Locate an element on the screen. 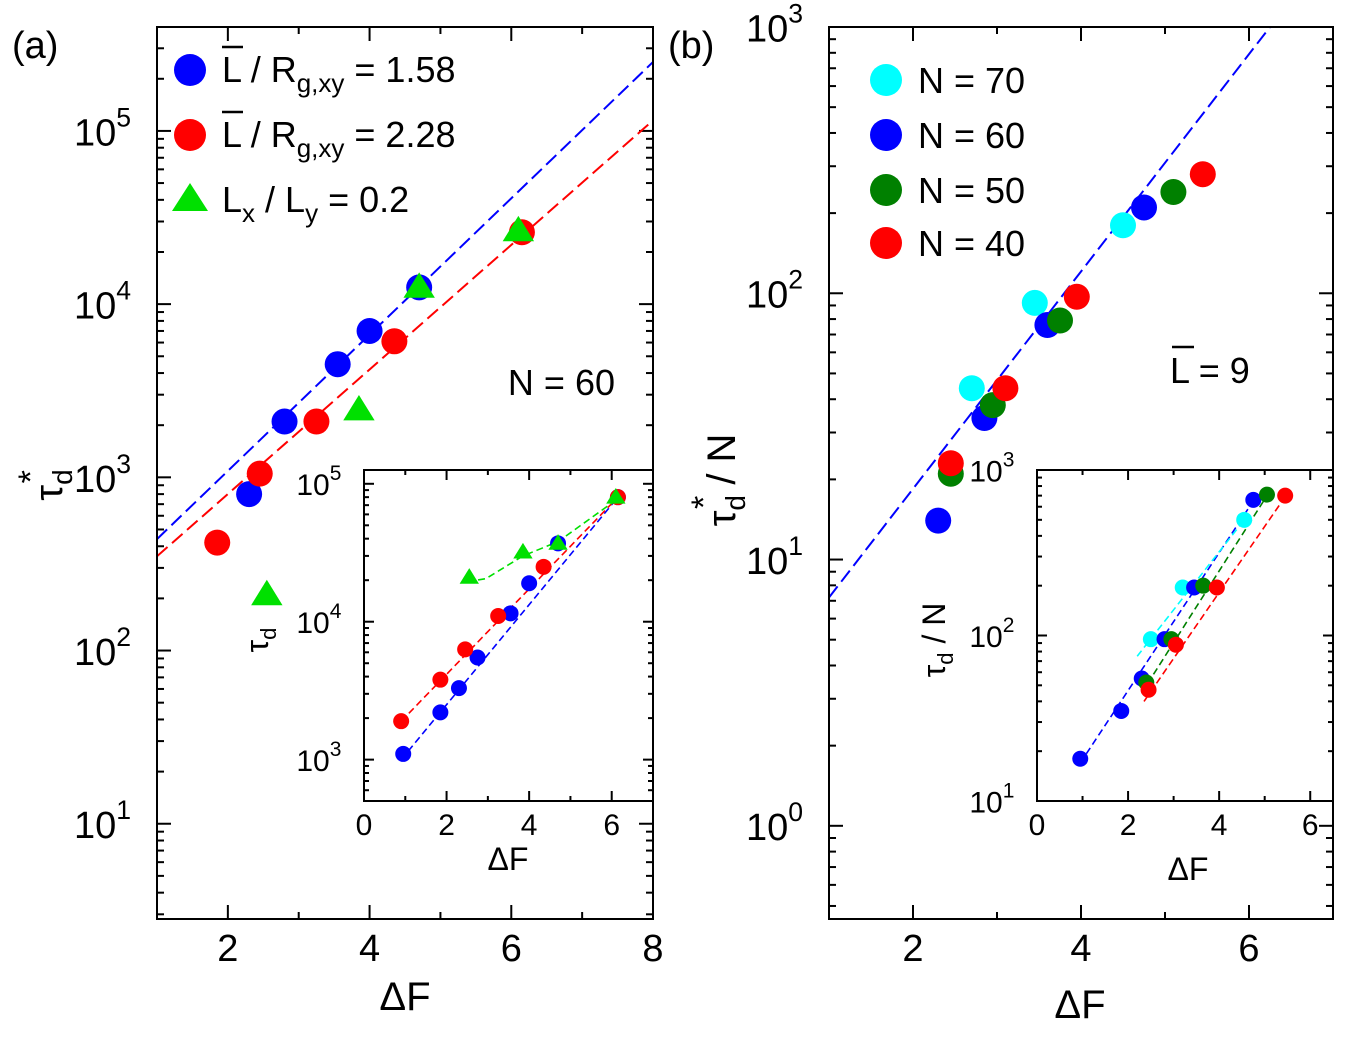 Image resolution: width=1345 pixels, height=1038 pixels. y-label-star: * is located at coordinates (704, 502).